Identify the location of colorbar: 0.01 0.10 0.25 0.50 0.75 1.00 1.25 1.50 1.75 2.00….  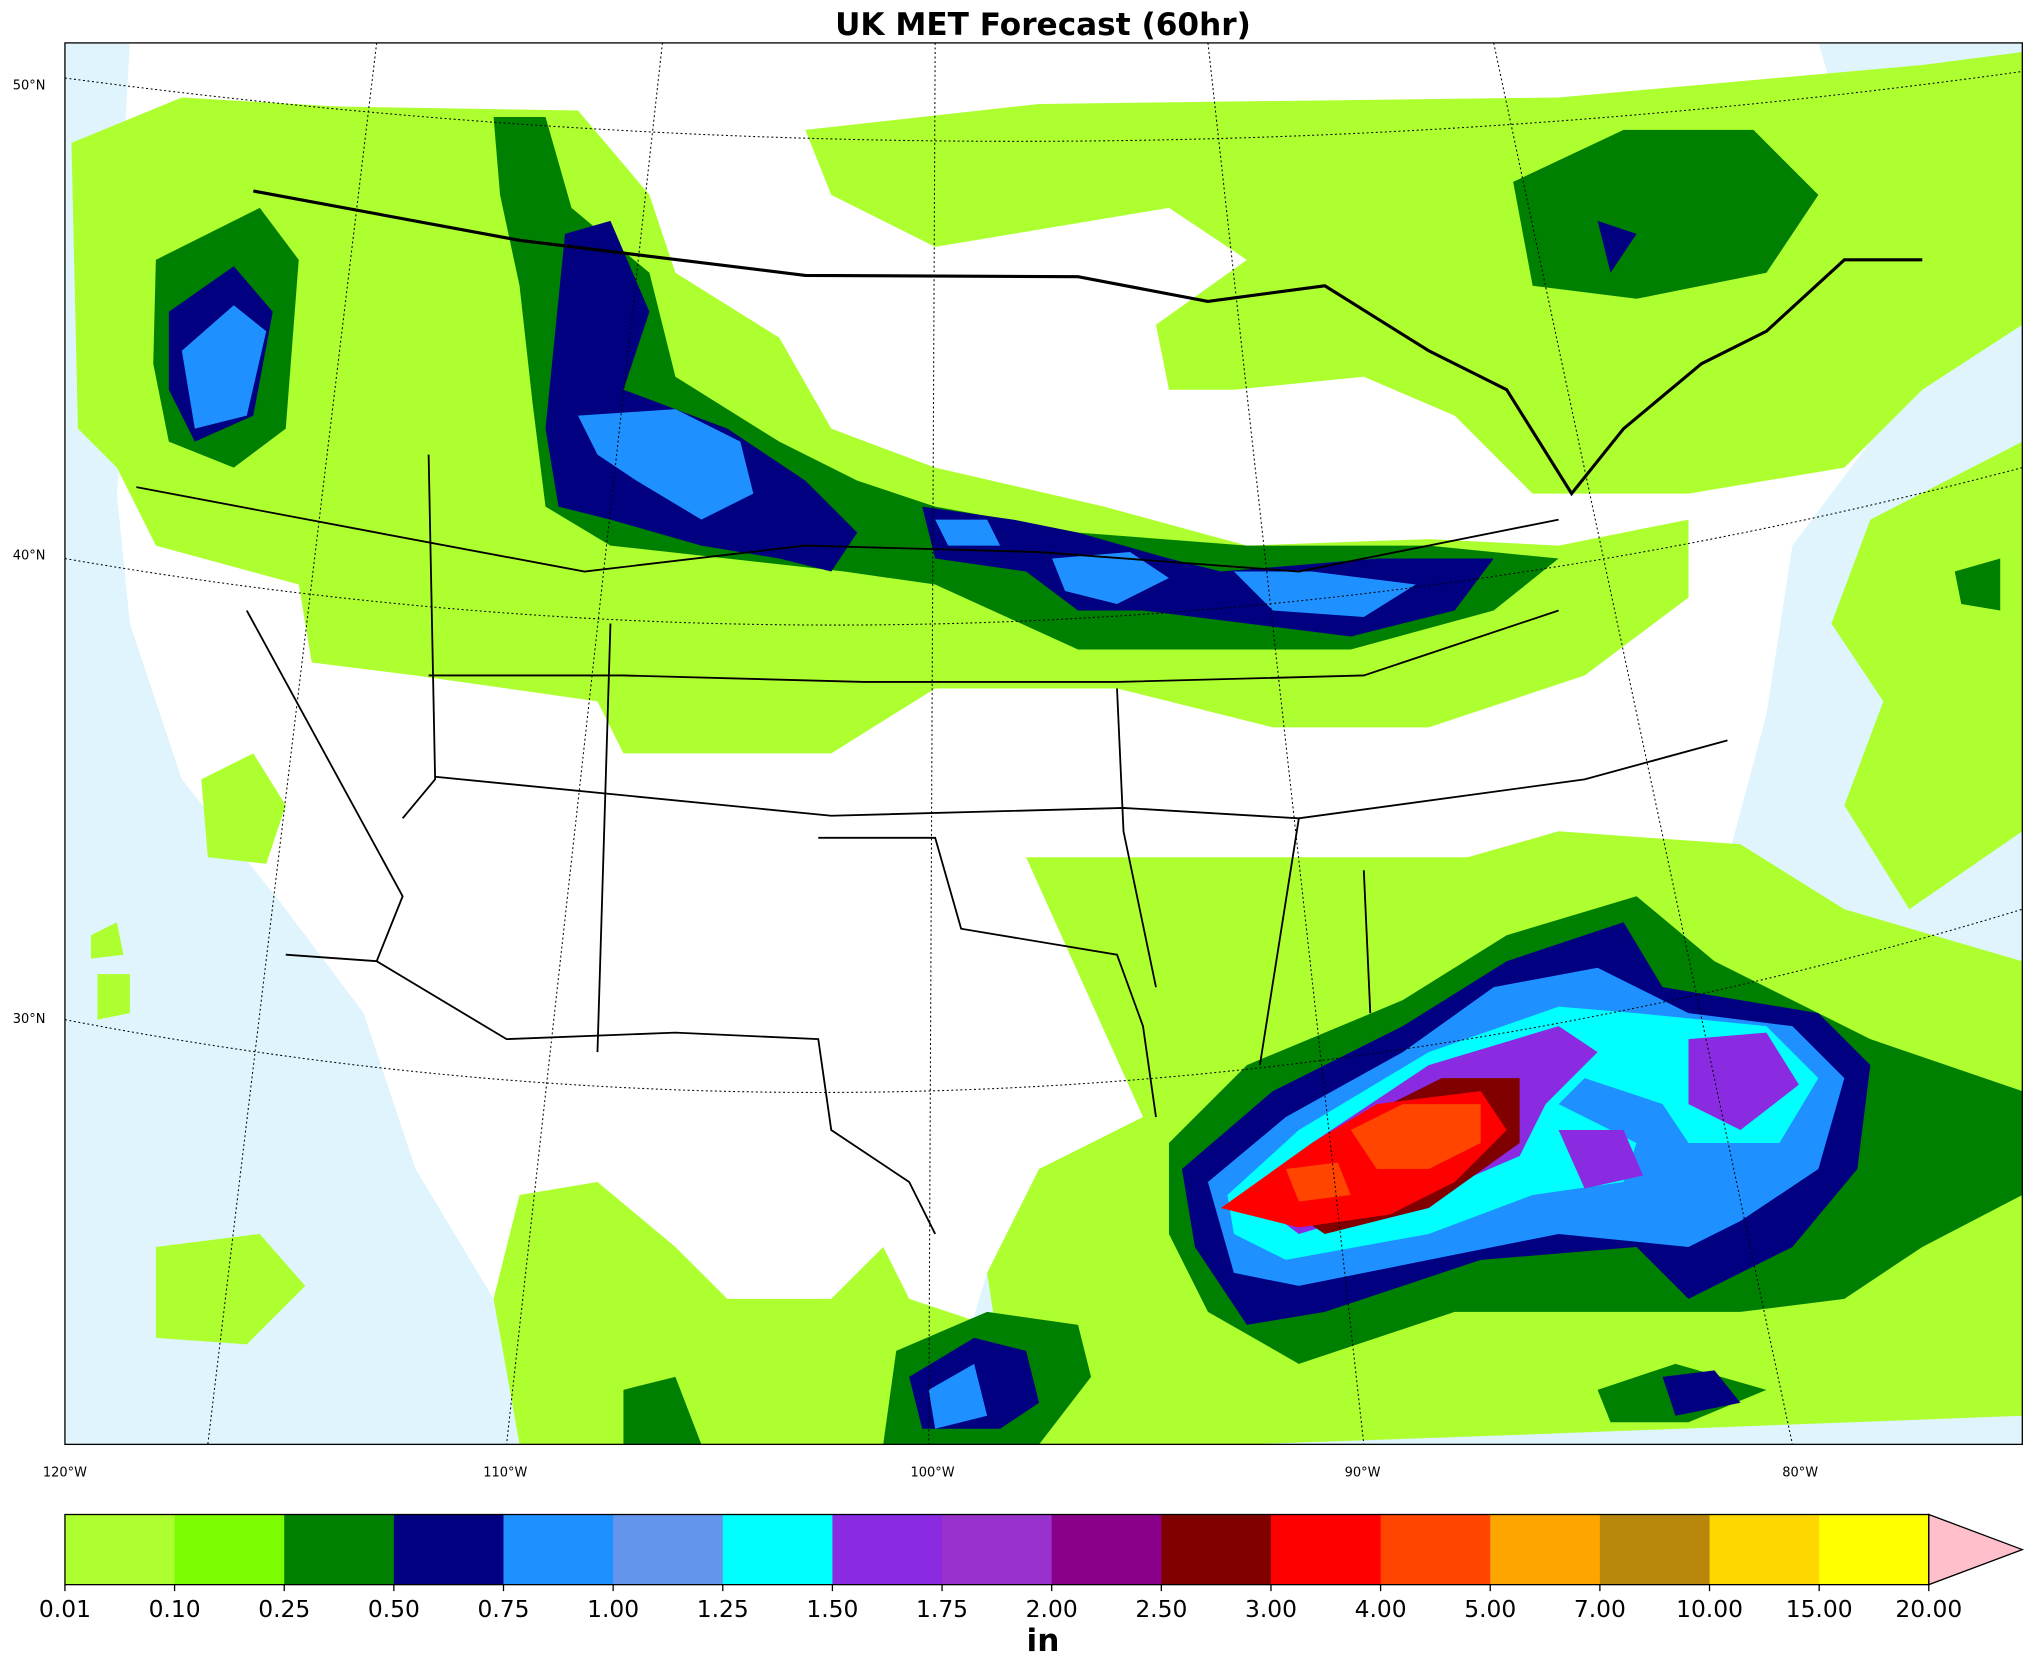
(1032, 1568).